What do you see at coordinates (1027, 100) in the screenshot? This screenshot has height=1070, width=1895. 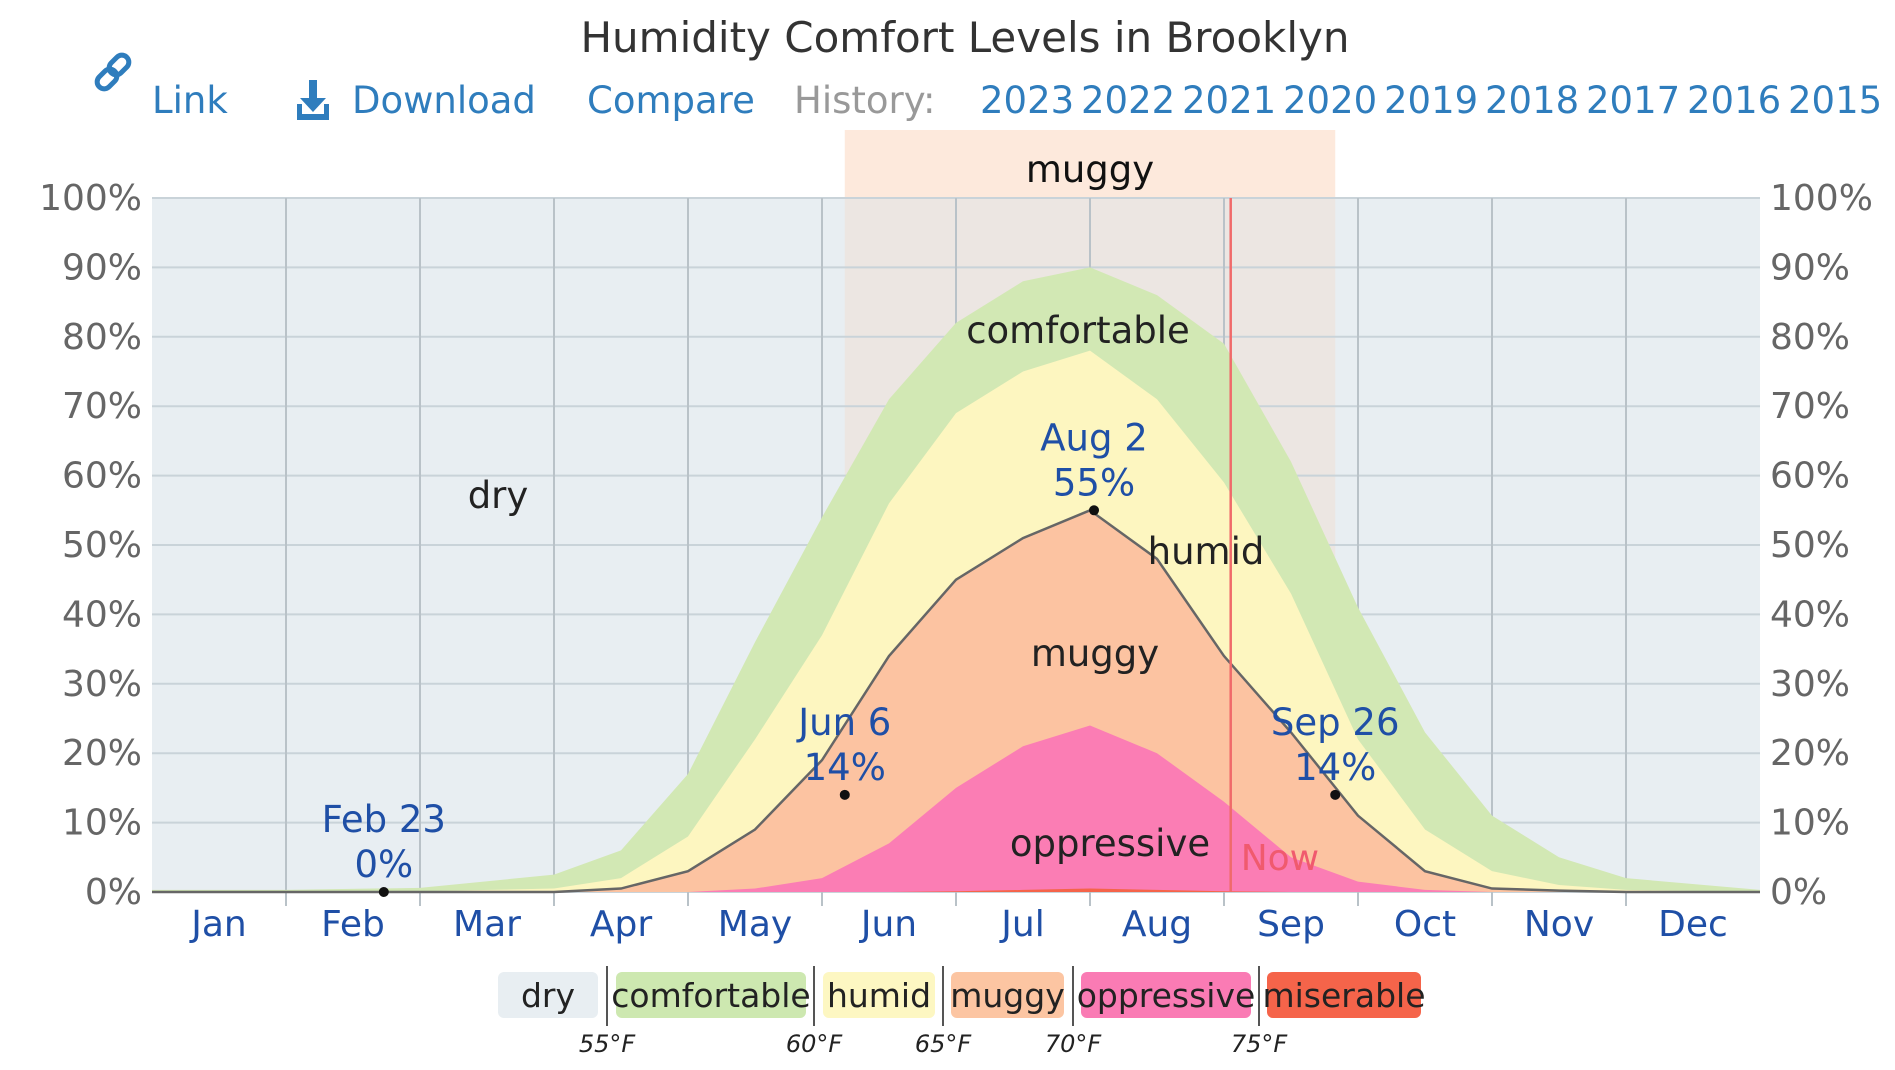 I see `history-year-2023: 2023` at bounding box center [1027, 100].